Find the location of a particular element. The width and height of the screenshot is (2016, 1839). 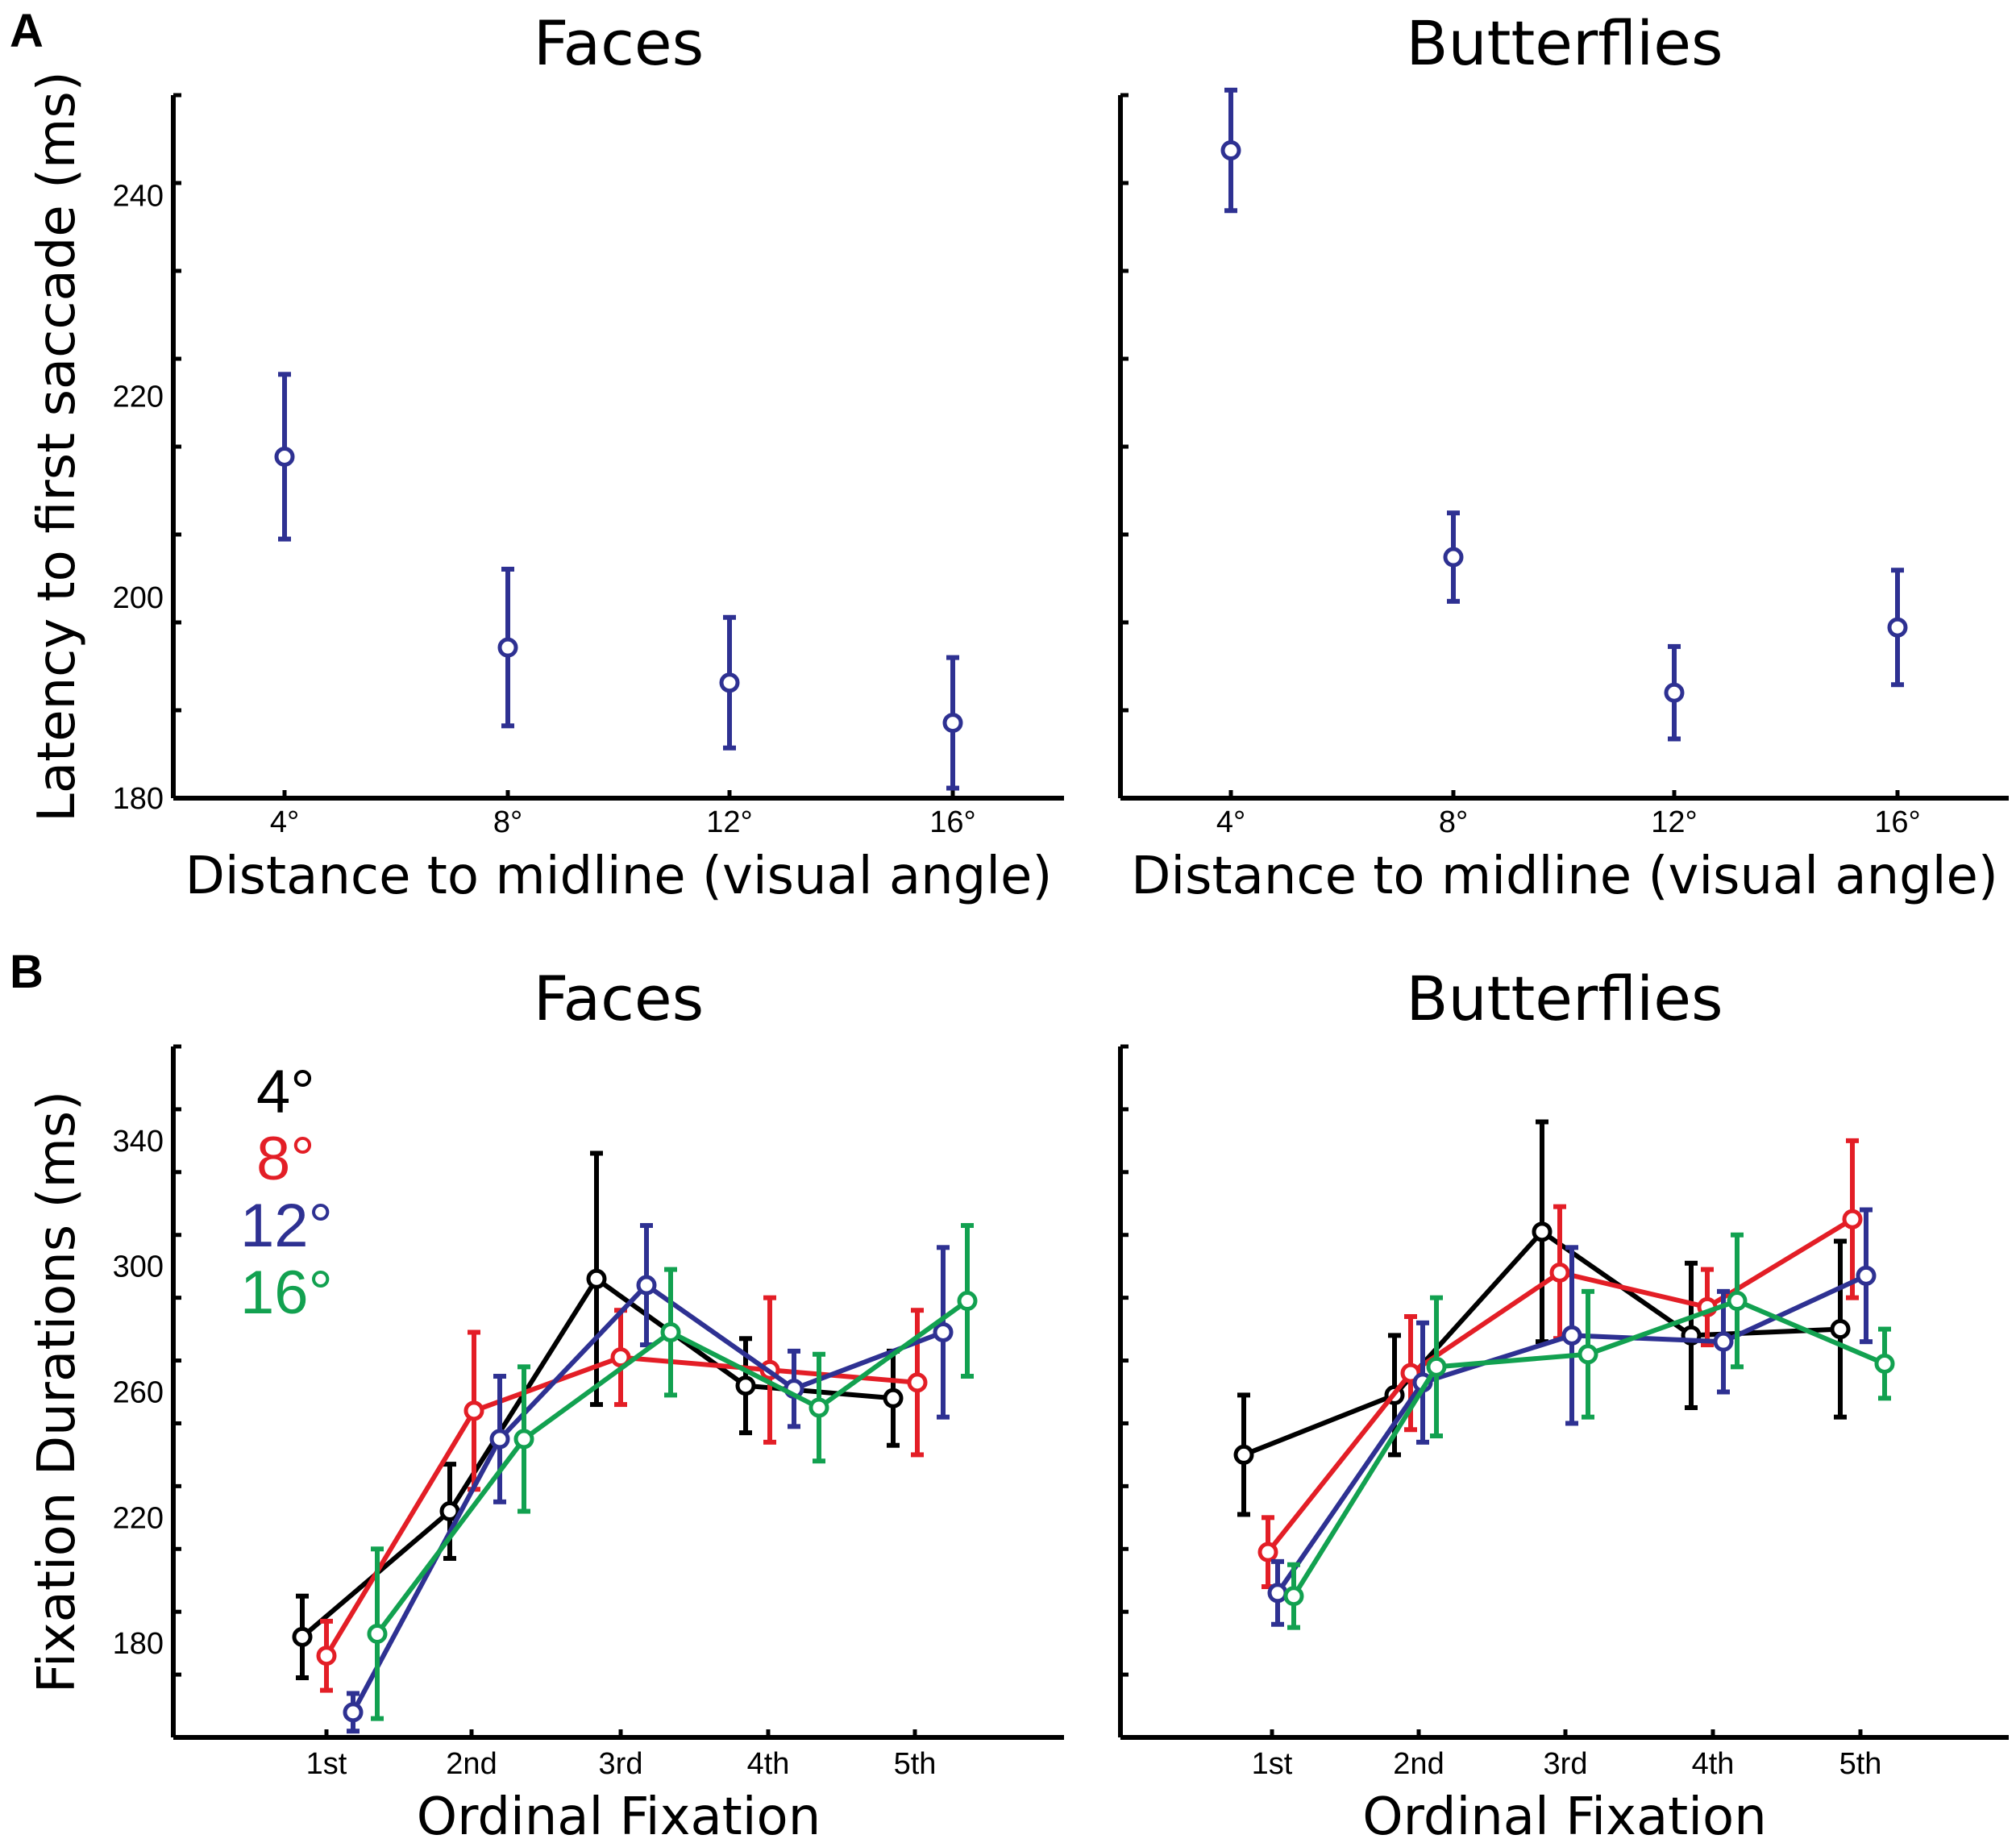

panel-label-b: B is located at coordinates (27, 972).